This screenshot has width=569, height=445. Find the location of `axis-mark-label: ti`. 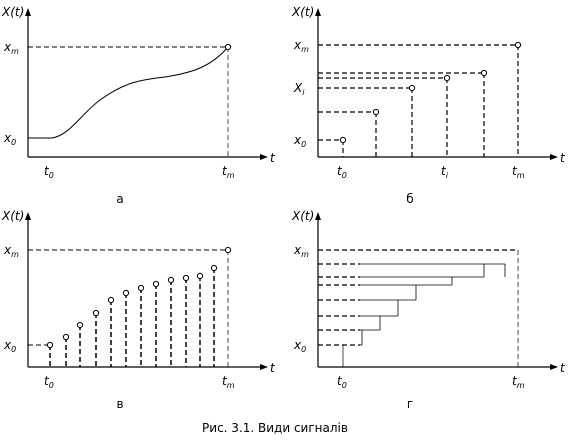

axis-mark-label: ti is located at coordinates (445, 172).